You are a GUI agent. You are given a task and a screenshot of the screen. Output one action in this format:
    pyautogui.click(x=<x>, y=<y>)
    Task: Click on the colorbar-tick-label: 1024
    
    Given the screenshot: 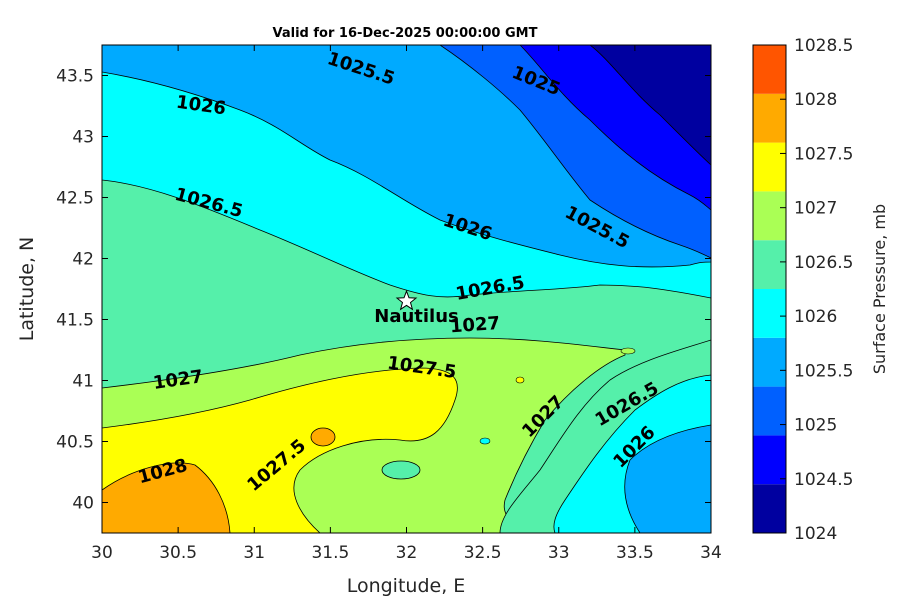 What is the action you would take?
    pyautogui.click(x=815, y=534)
    